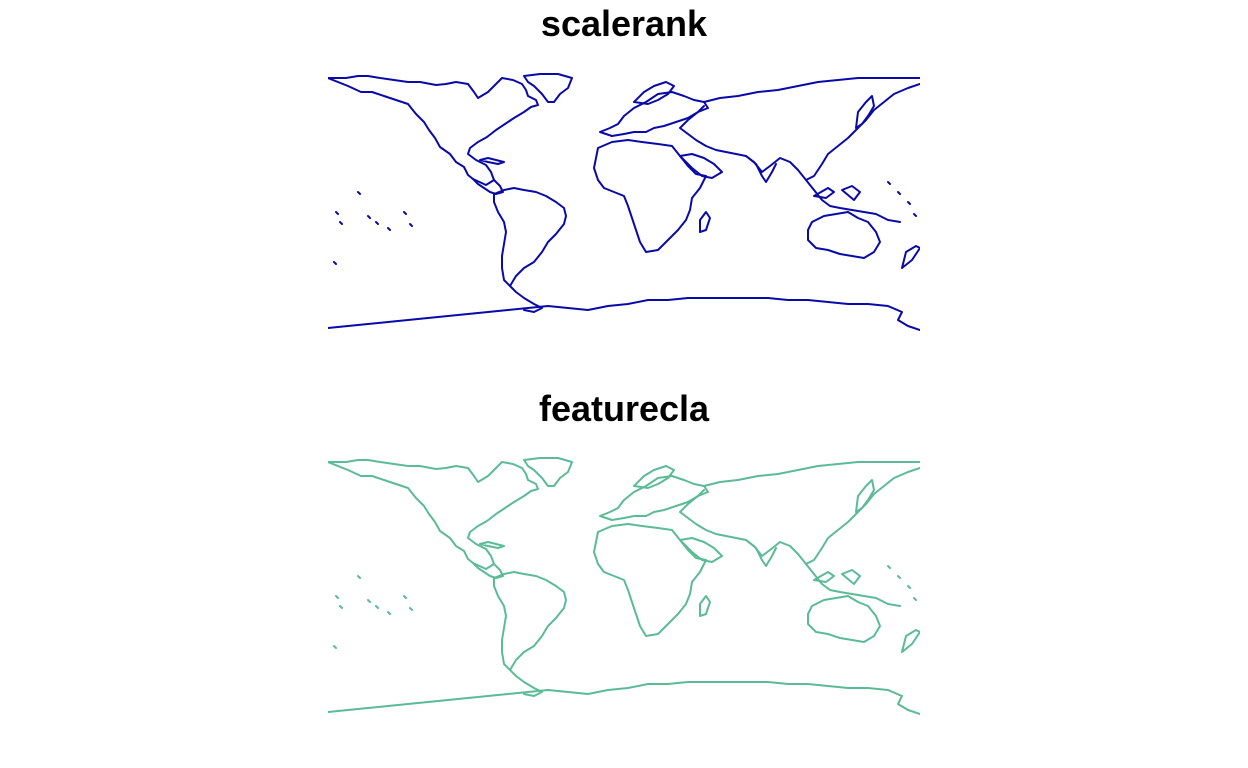 The height and width of the screenshot is (768, 1248). Describe the element at coordinates (624, 408) in the screenshot. I see `panel-title-featurecla: featurecla` at that location.